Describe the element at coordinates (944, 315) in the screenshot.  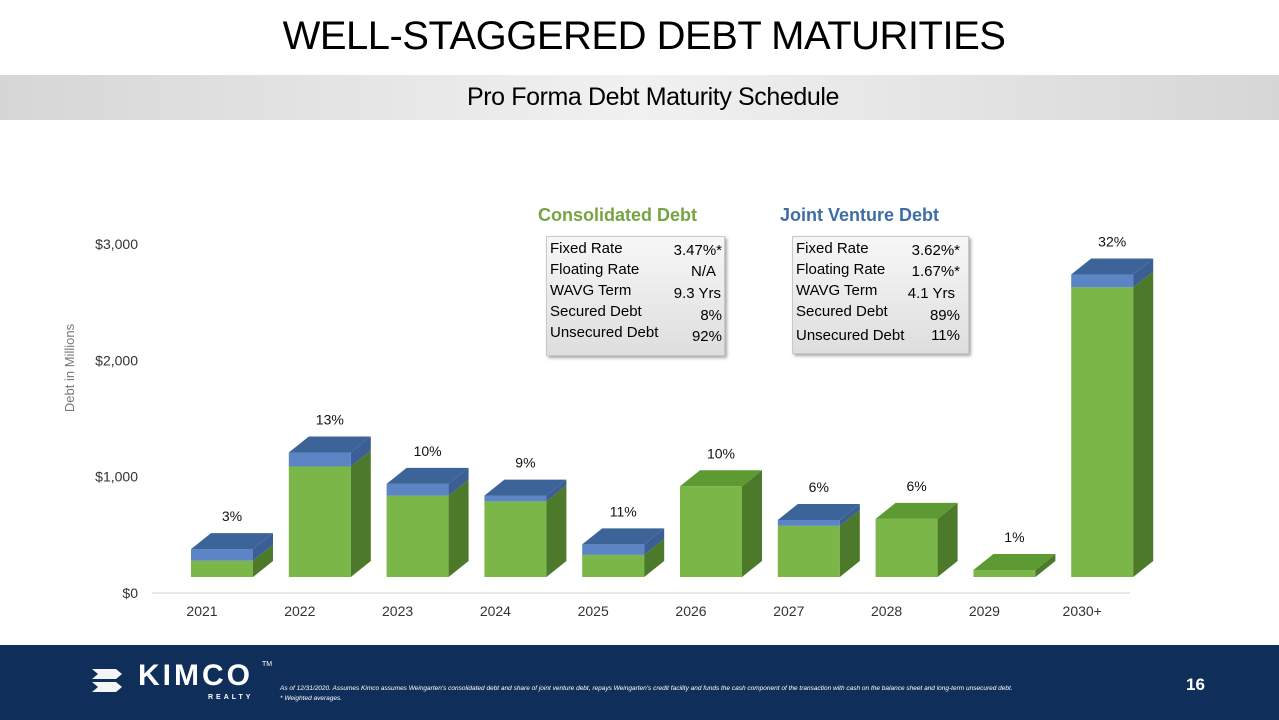
I see `jv-secured-value: 89%` at that location.